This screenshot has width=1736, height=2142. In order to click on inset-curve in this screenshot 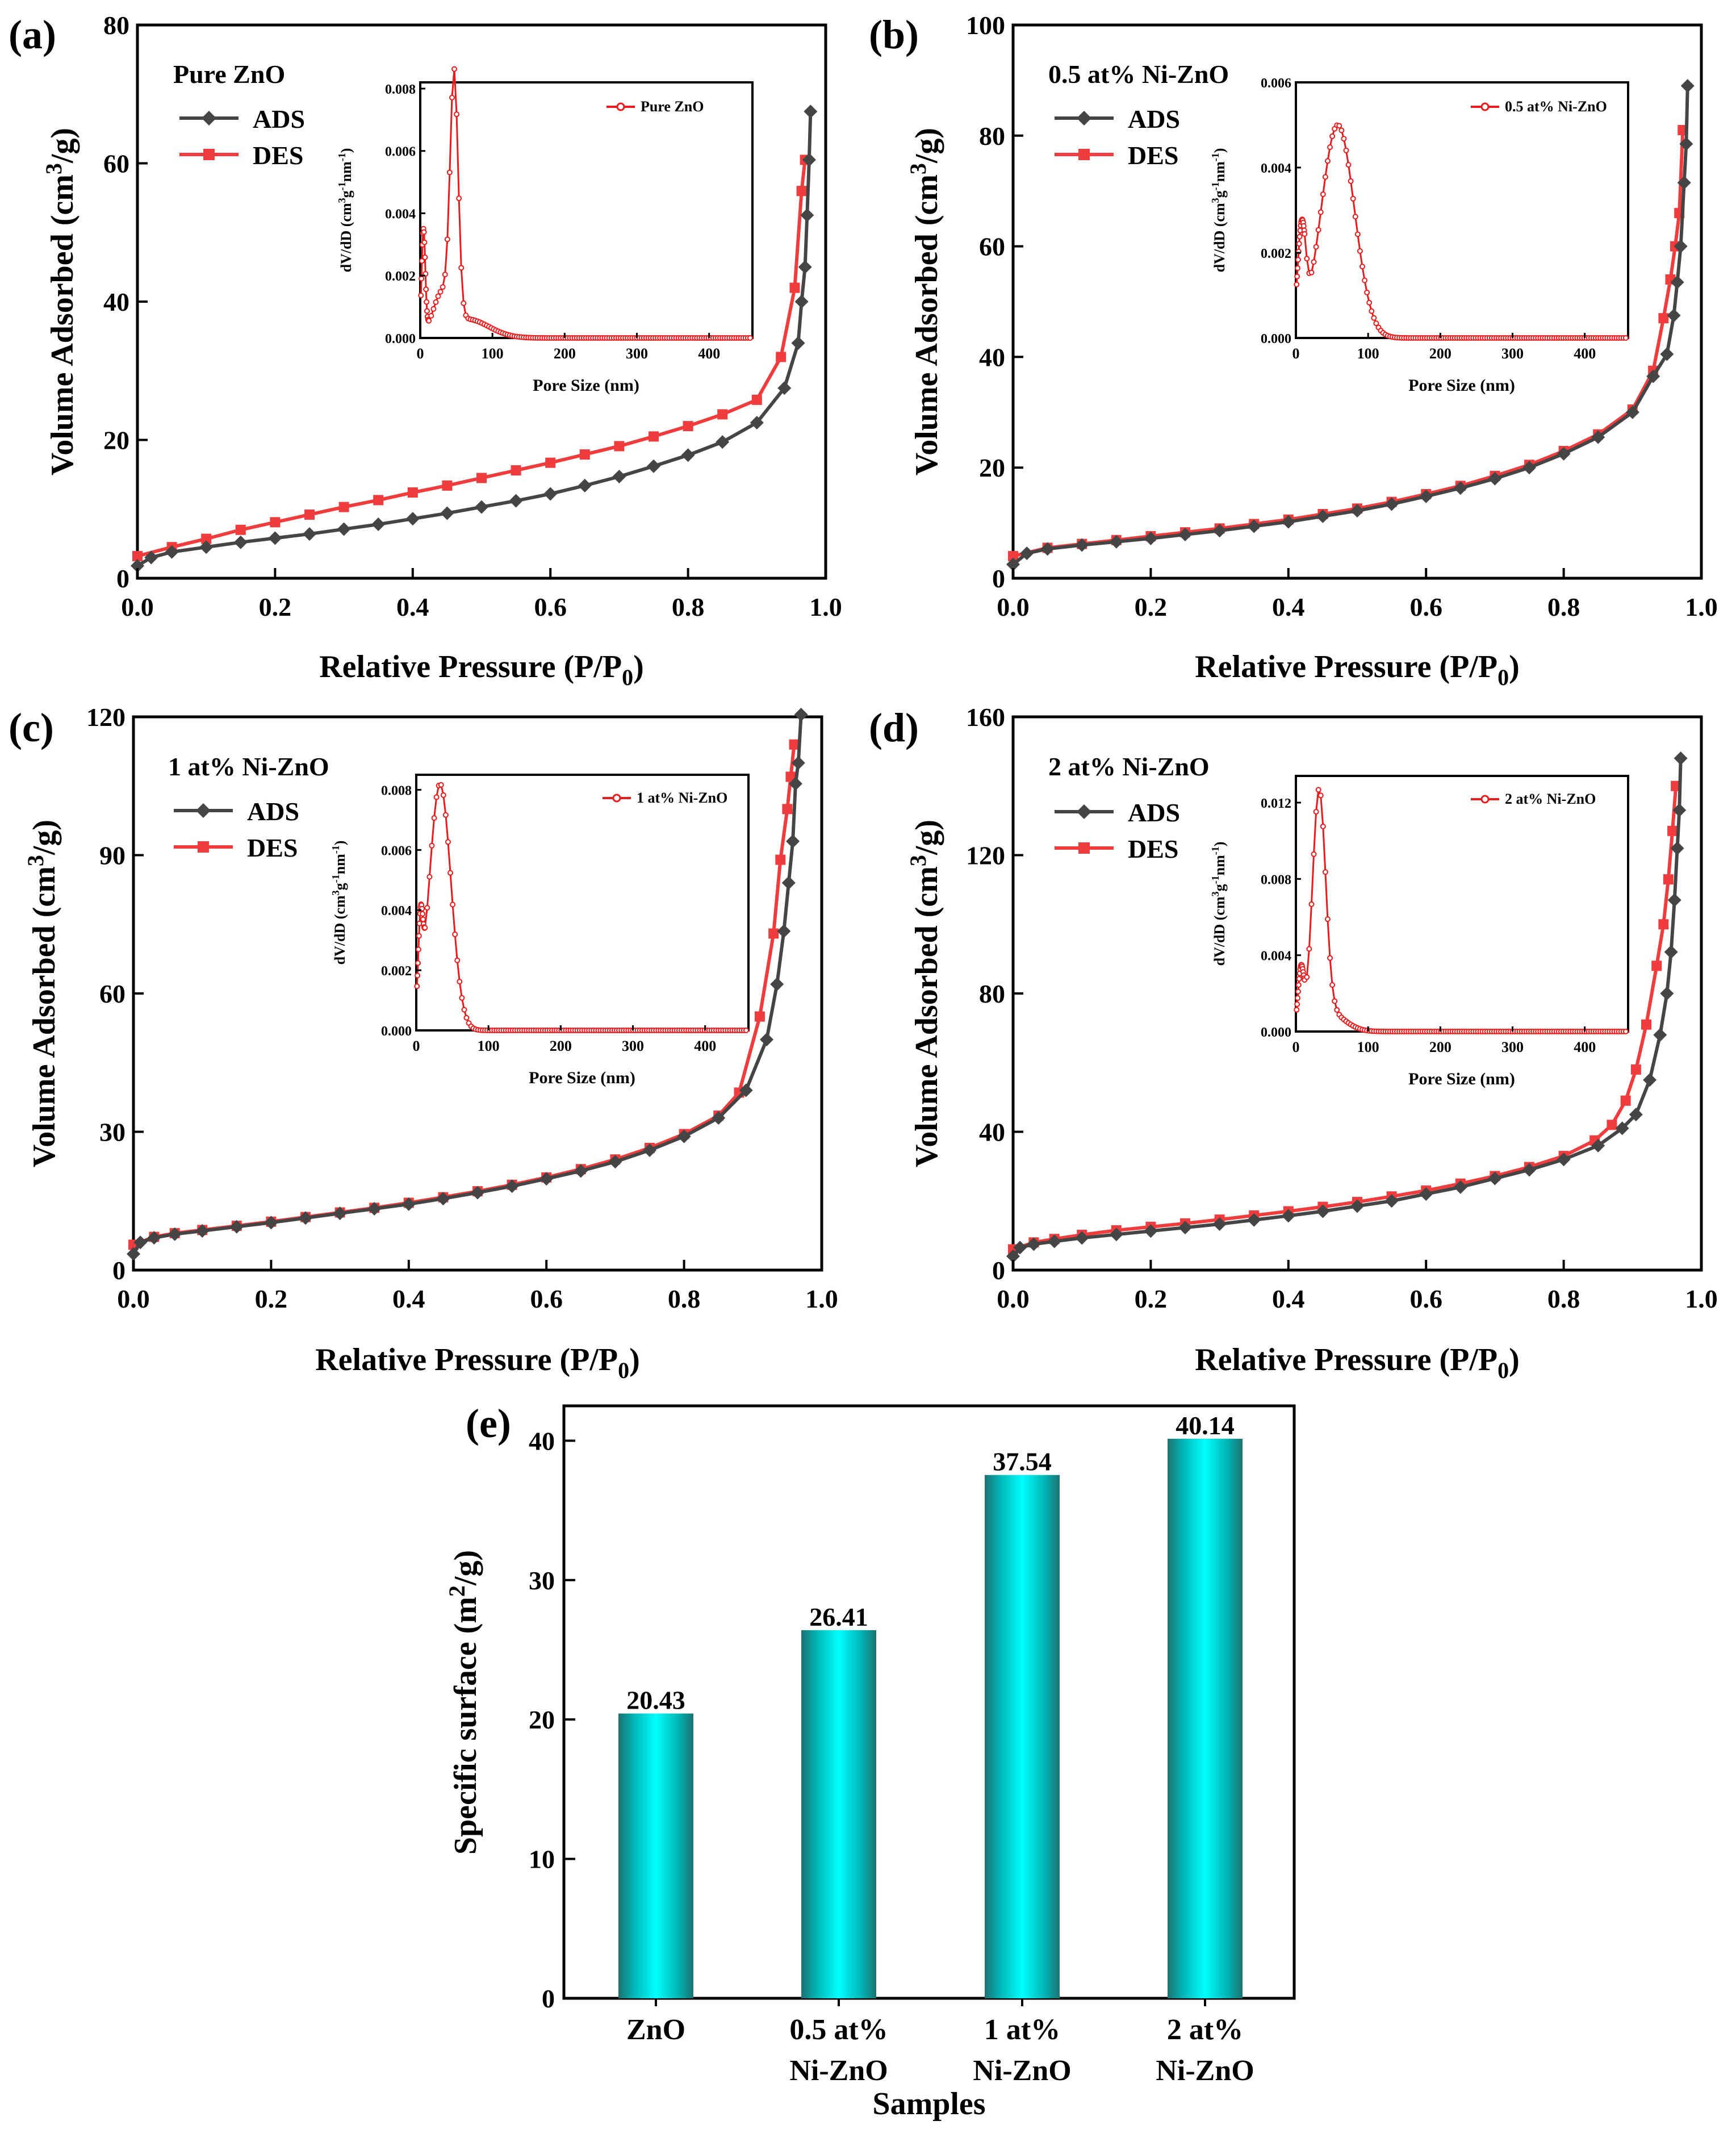, I will do `click(1461, 910)`.